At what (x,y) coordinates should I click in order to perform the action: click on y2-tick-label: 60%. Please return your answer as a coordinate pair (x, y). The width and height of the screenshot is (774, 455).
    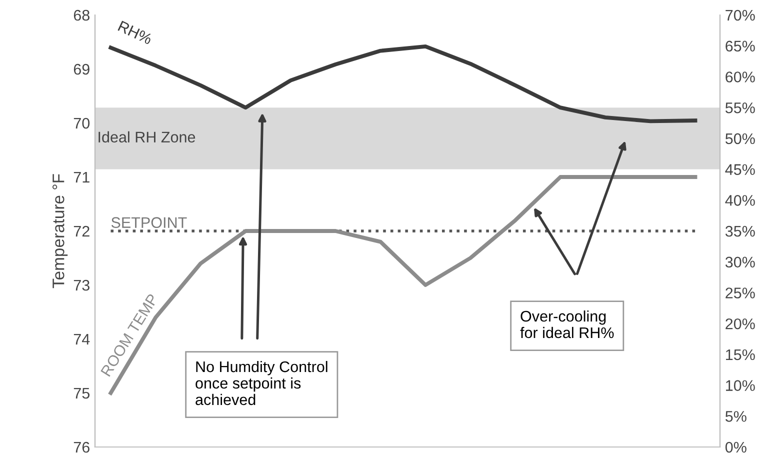
    Looking at the image, I should click on (740, 77).